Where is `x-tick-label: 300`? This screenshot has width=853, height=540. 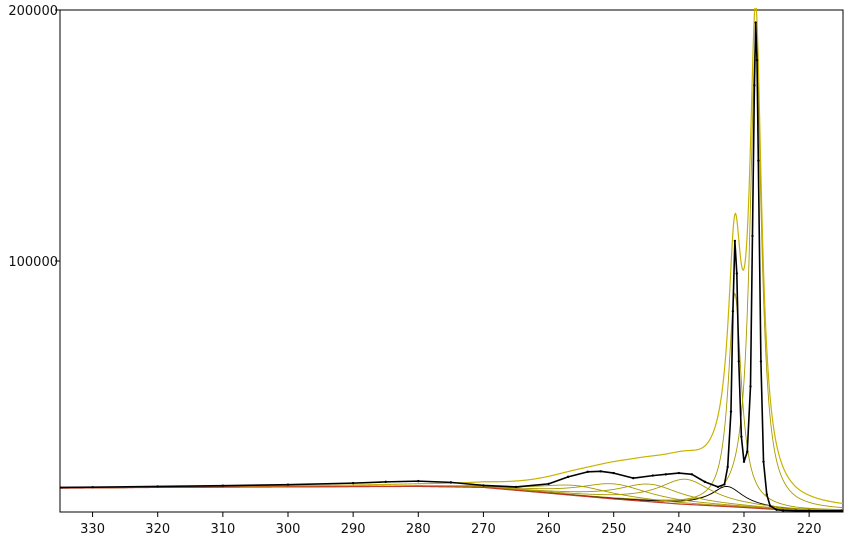
x-tick-label: 300 is located at coordinates (288, 529).